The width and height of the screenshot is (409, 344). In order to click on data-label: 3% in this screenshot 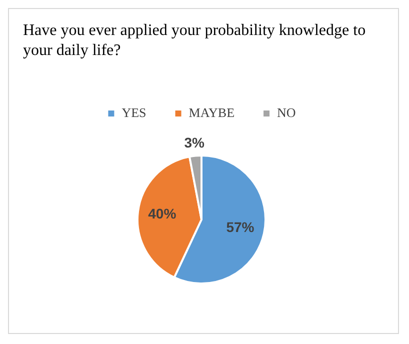, I will do `click(195, 142)`.